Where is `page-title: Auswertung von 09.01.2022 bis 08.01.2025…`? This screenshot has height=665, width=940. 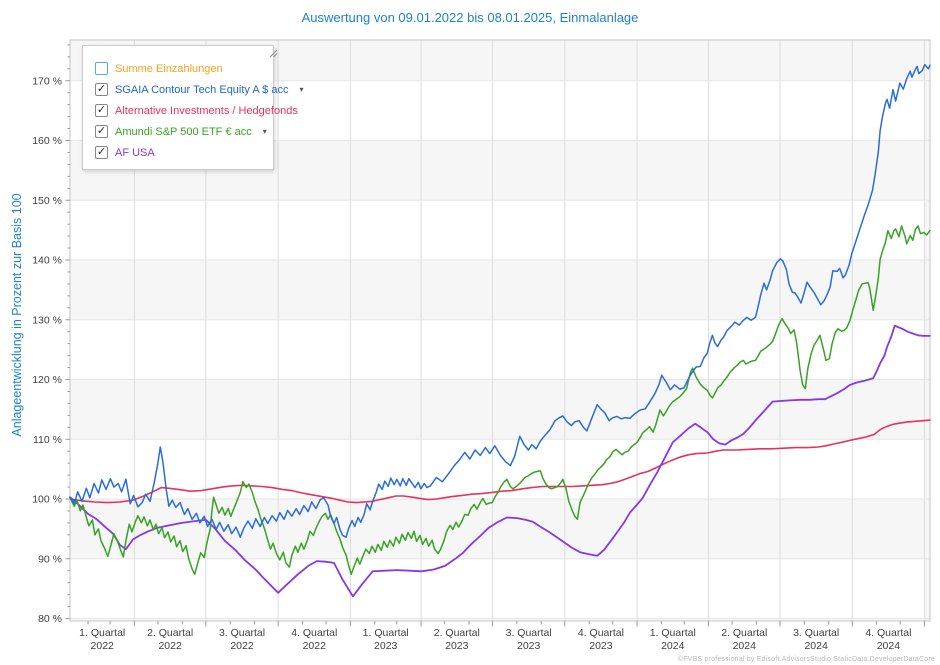
page-title: Auswertung von 09.01.2022 bis 08.01.2025… is located at coordinates (470, 17).